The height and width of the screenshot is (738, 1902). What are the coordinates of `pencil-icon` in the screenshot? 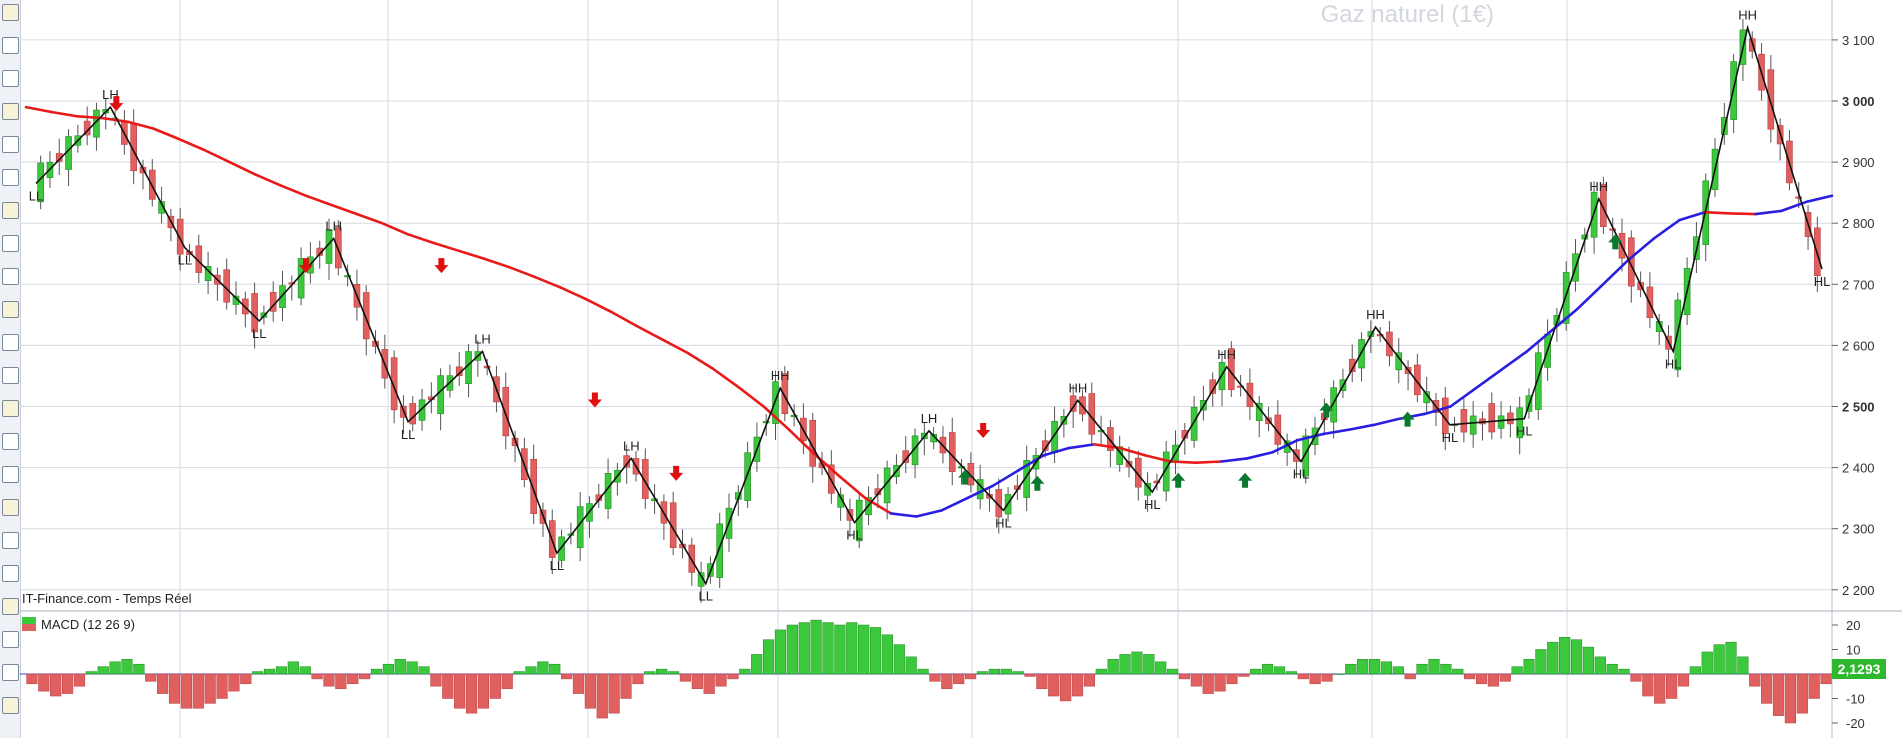 It's located at (10, 78).